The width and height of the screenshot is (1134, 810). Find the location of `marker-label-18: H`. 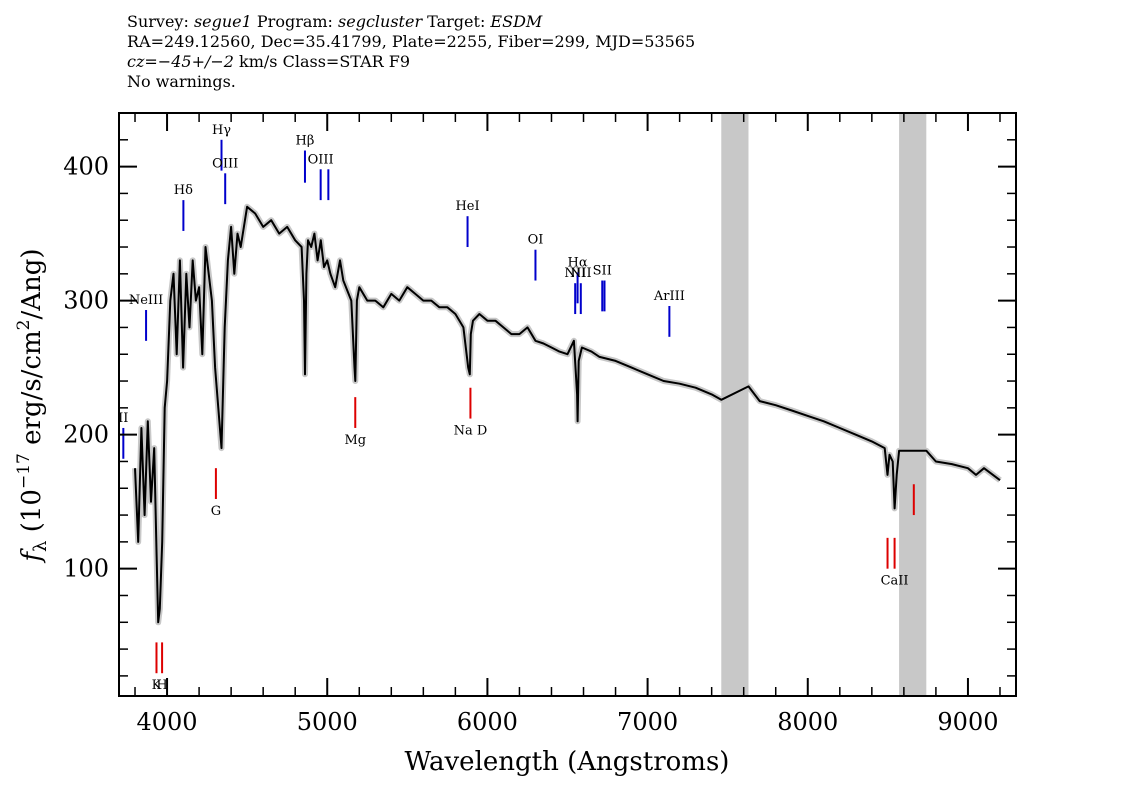

marker-label-18: H is located at coordinates (161, 685).